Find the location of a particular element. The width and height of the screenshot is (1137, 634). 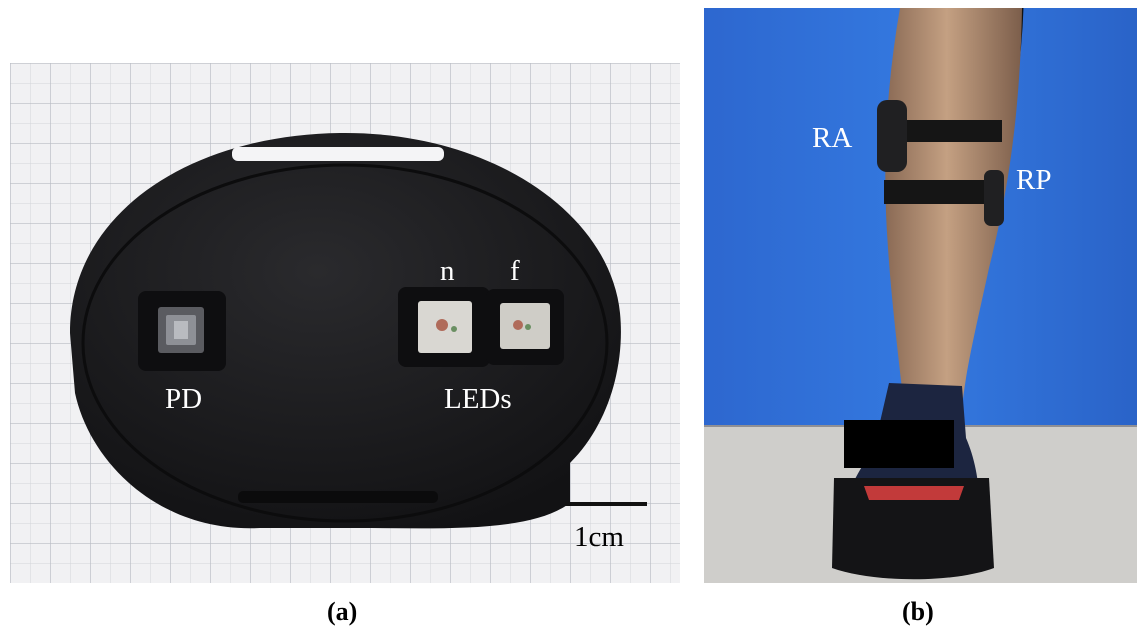

lower-strap is located at coordinates (943, 192).